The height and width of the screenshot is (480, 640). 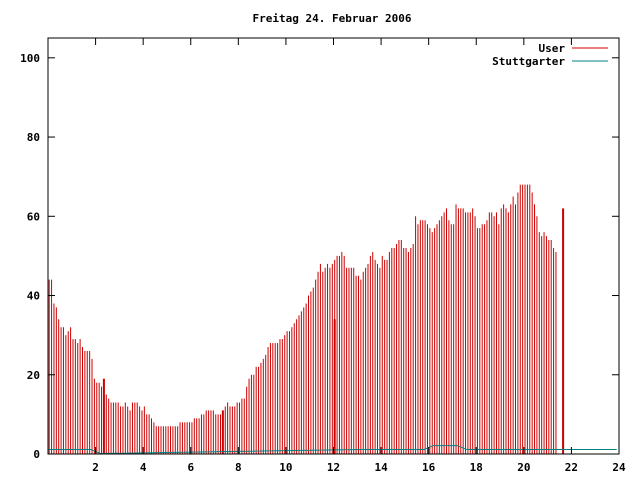 I want to click on x-tick-label: 24, so click(x=619, y=467).